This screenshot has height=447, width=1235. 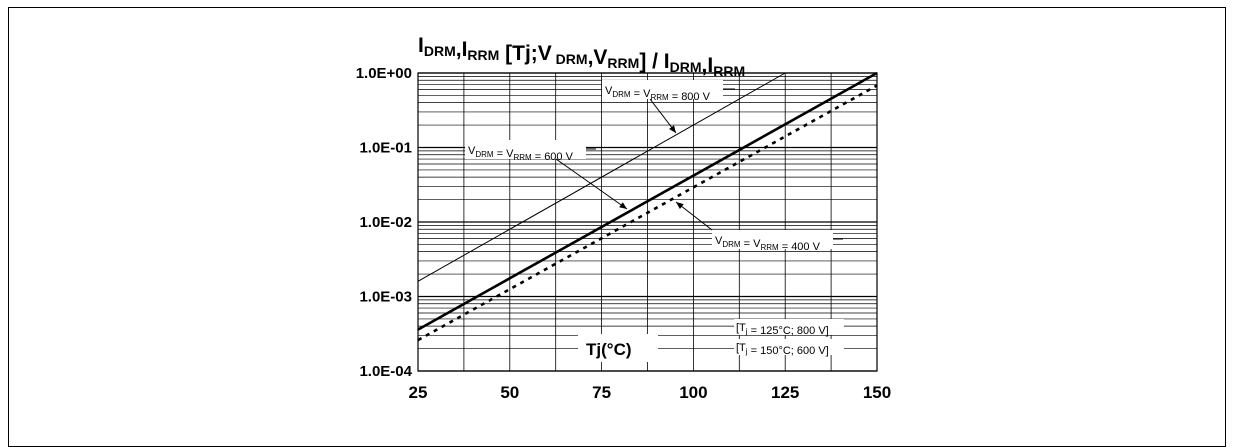 What do you see at coordinates (521, 154) in the screenshot?
I see `series-label-2: VDRM = VRRM = 600 V` at bounding box center [521, 154].